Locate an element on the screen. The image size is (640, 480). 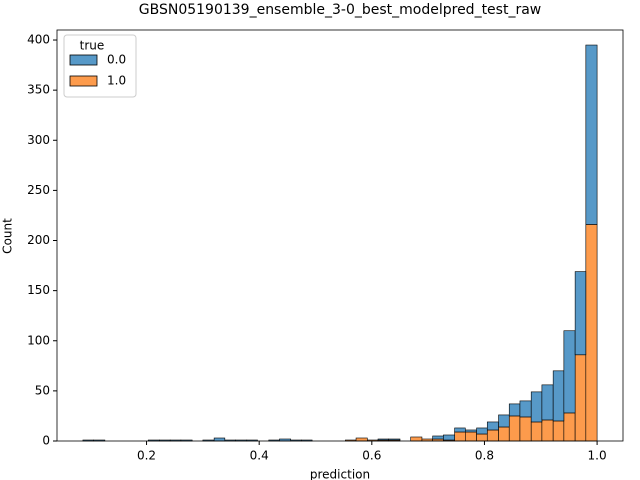
y-tick-label: 250 is located at coordinates (38, 190).